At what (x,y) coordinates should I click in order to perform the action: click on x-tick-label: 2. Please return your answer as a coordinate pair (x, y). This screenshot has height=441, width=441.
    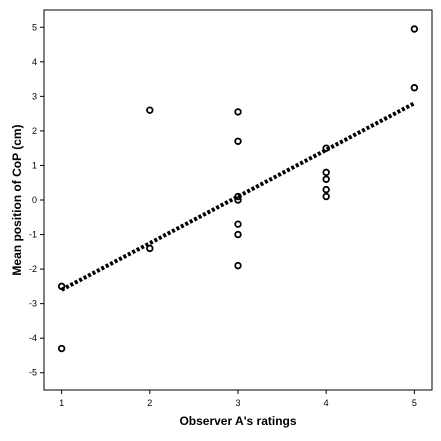
    Looking at the image, I should click on (149, 403).